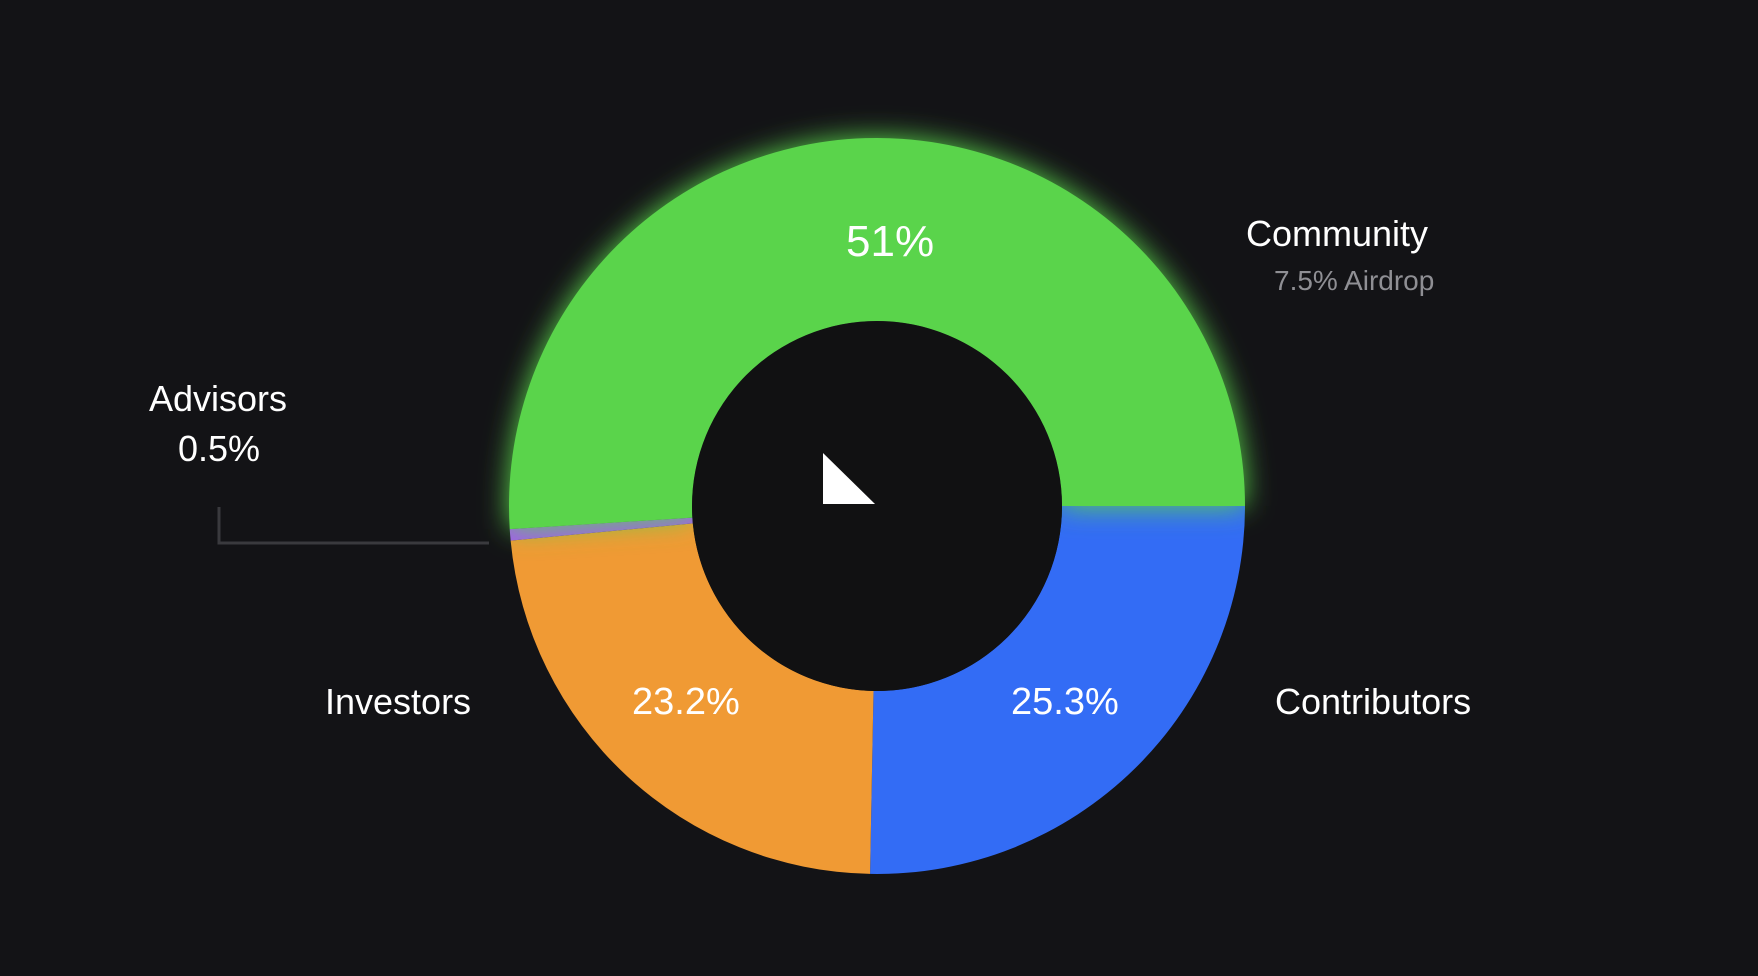 This screenshot has width=1758, height=976. I want to click on slice-investors, so click(692, 698).